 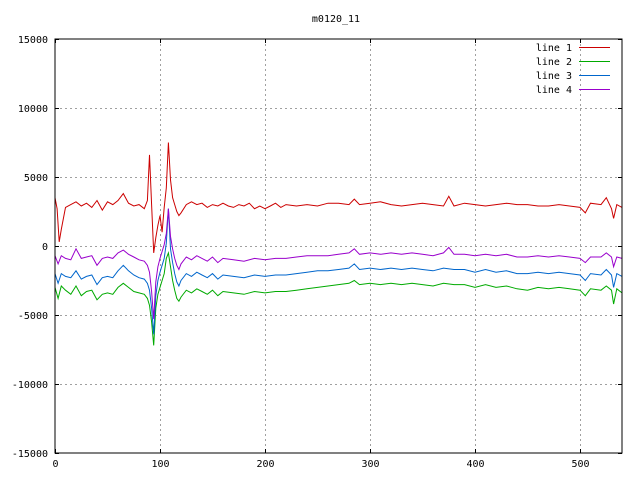 I want to click on legend-label: line 2, so click(x=554, y=62).